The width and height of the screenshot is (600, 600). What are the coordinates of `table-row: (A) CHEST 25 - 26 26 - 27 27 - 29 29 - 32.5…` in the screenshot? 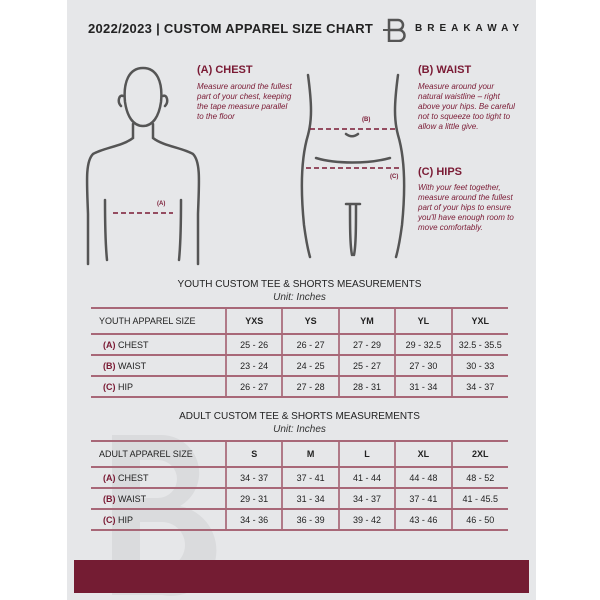 It's located at (299, 344).